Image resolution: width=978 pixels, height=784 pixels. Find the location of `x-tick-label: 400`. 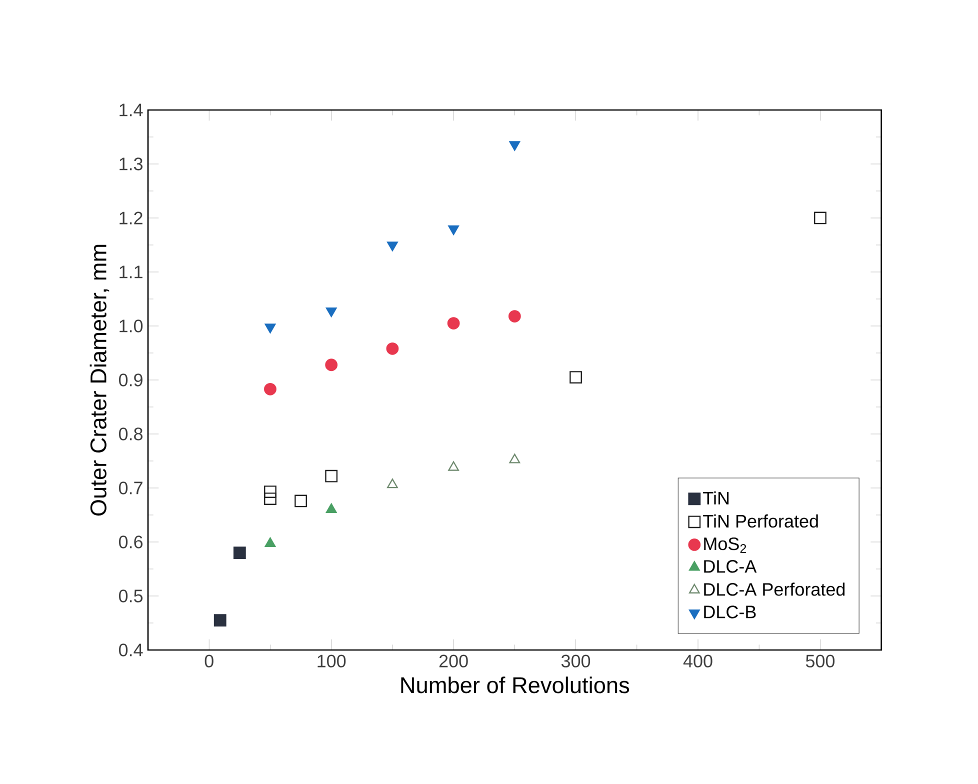

x-tick-label: 400 is located at coordinates (697, 661).